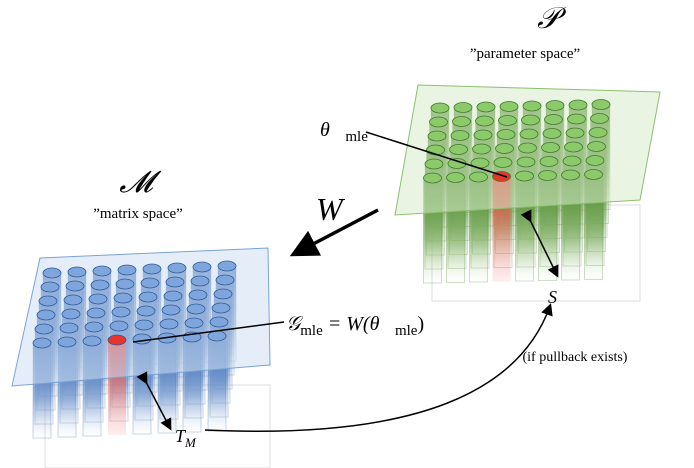  Describe the element at coordinates (552, 297) in the screenshot. I see `s-label: S` at that location.